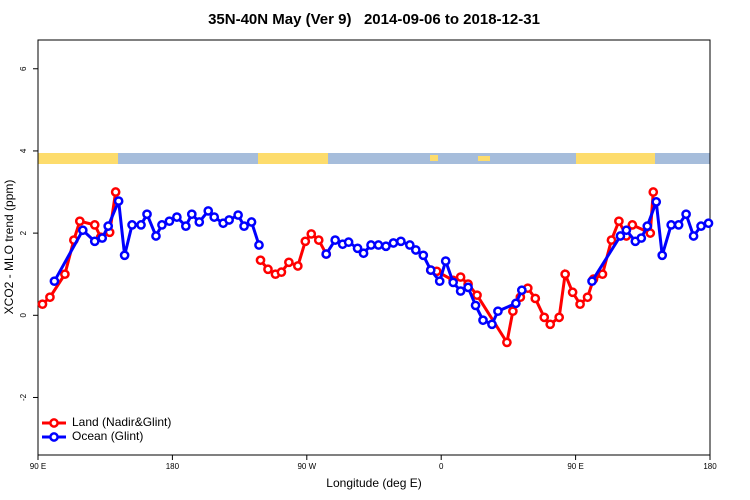 The image size is (750, 500). I want to click on y-tick-label: 6, so click(23, 68).